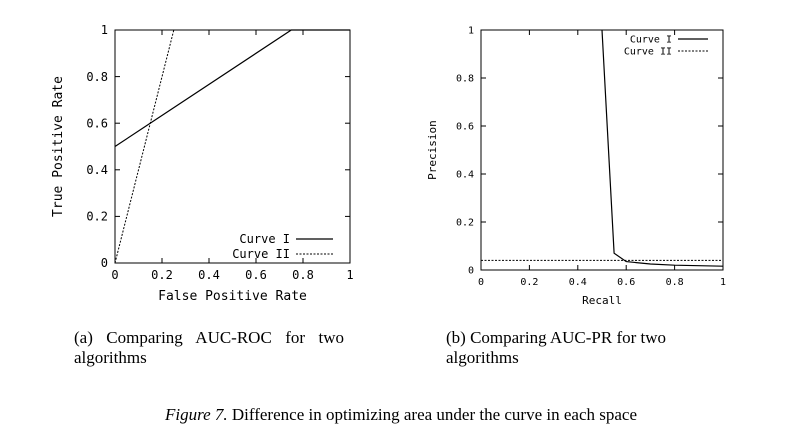  What do you see at coordinates (58, 146) in the screenshot?
I see `y-axis-label: True Positive Rate` at bounding box center [58, 146].